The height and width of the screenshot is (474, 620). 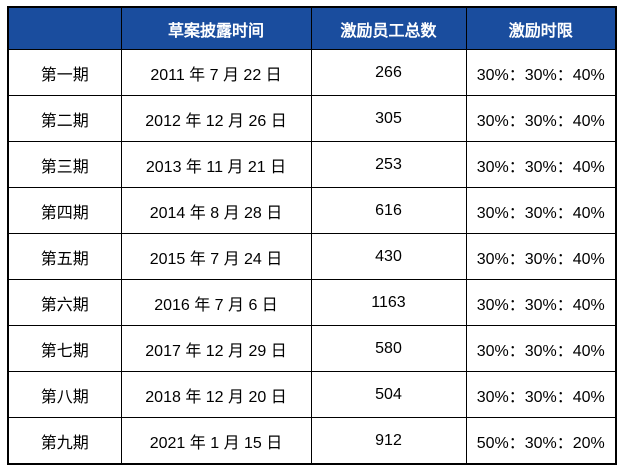 What do you see at coordinates (64, 256) in the screenshot?
I see `period-cell: 第五期` at bounding box center [64, 256].